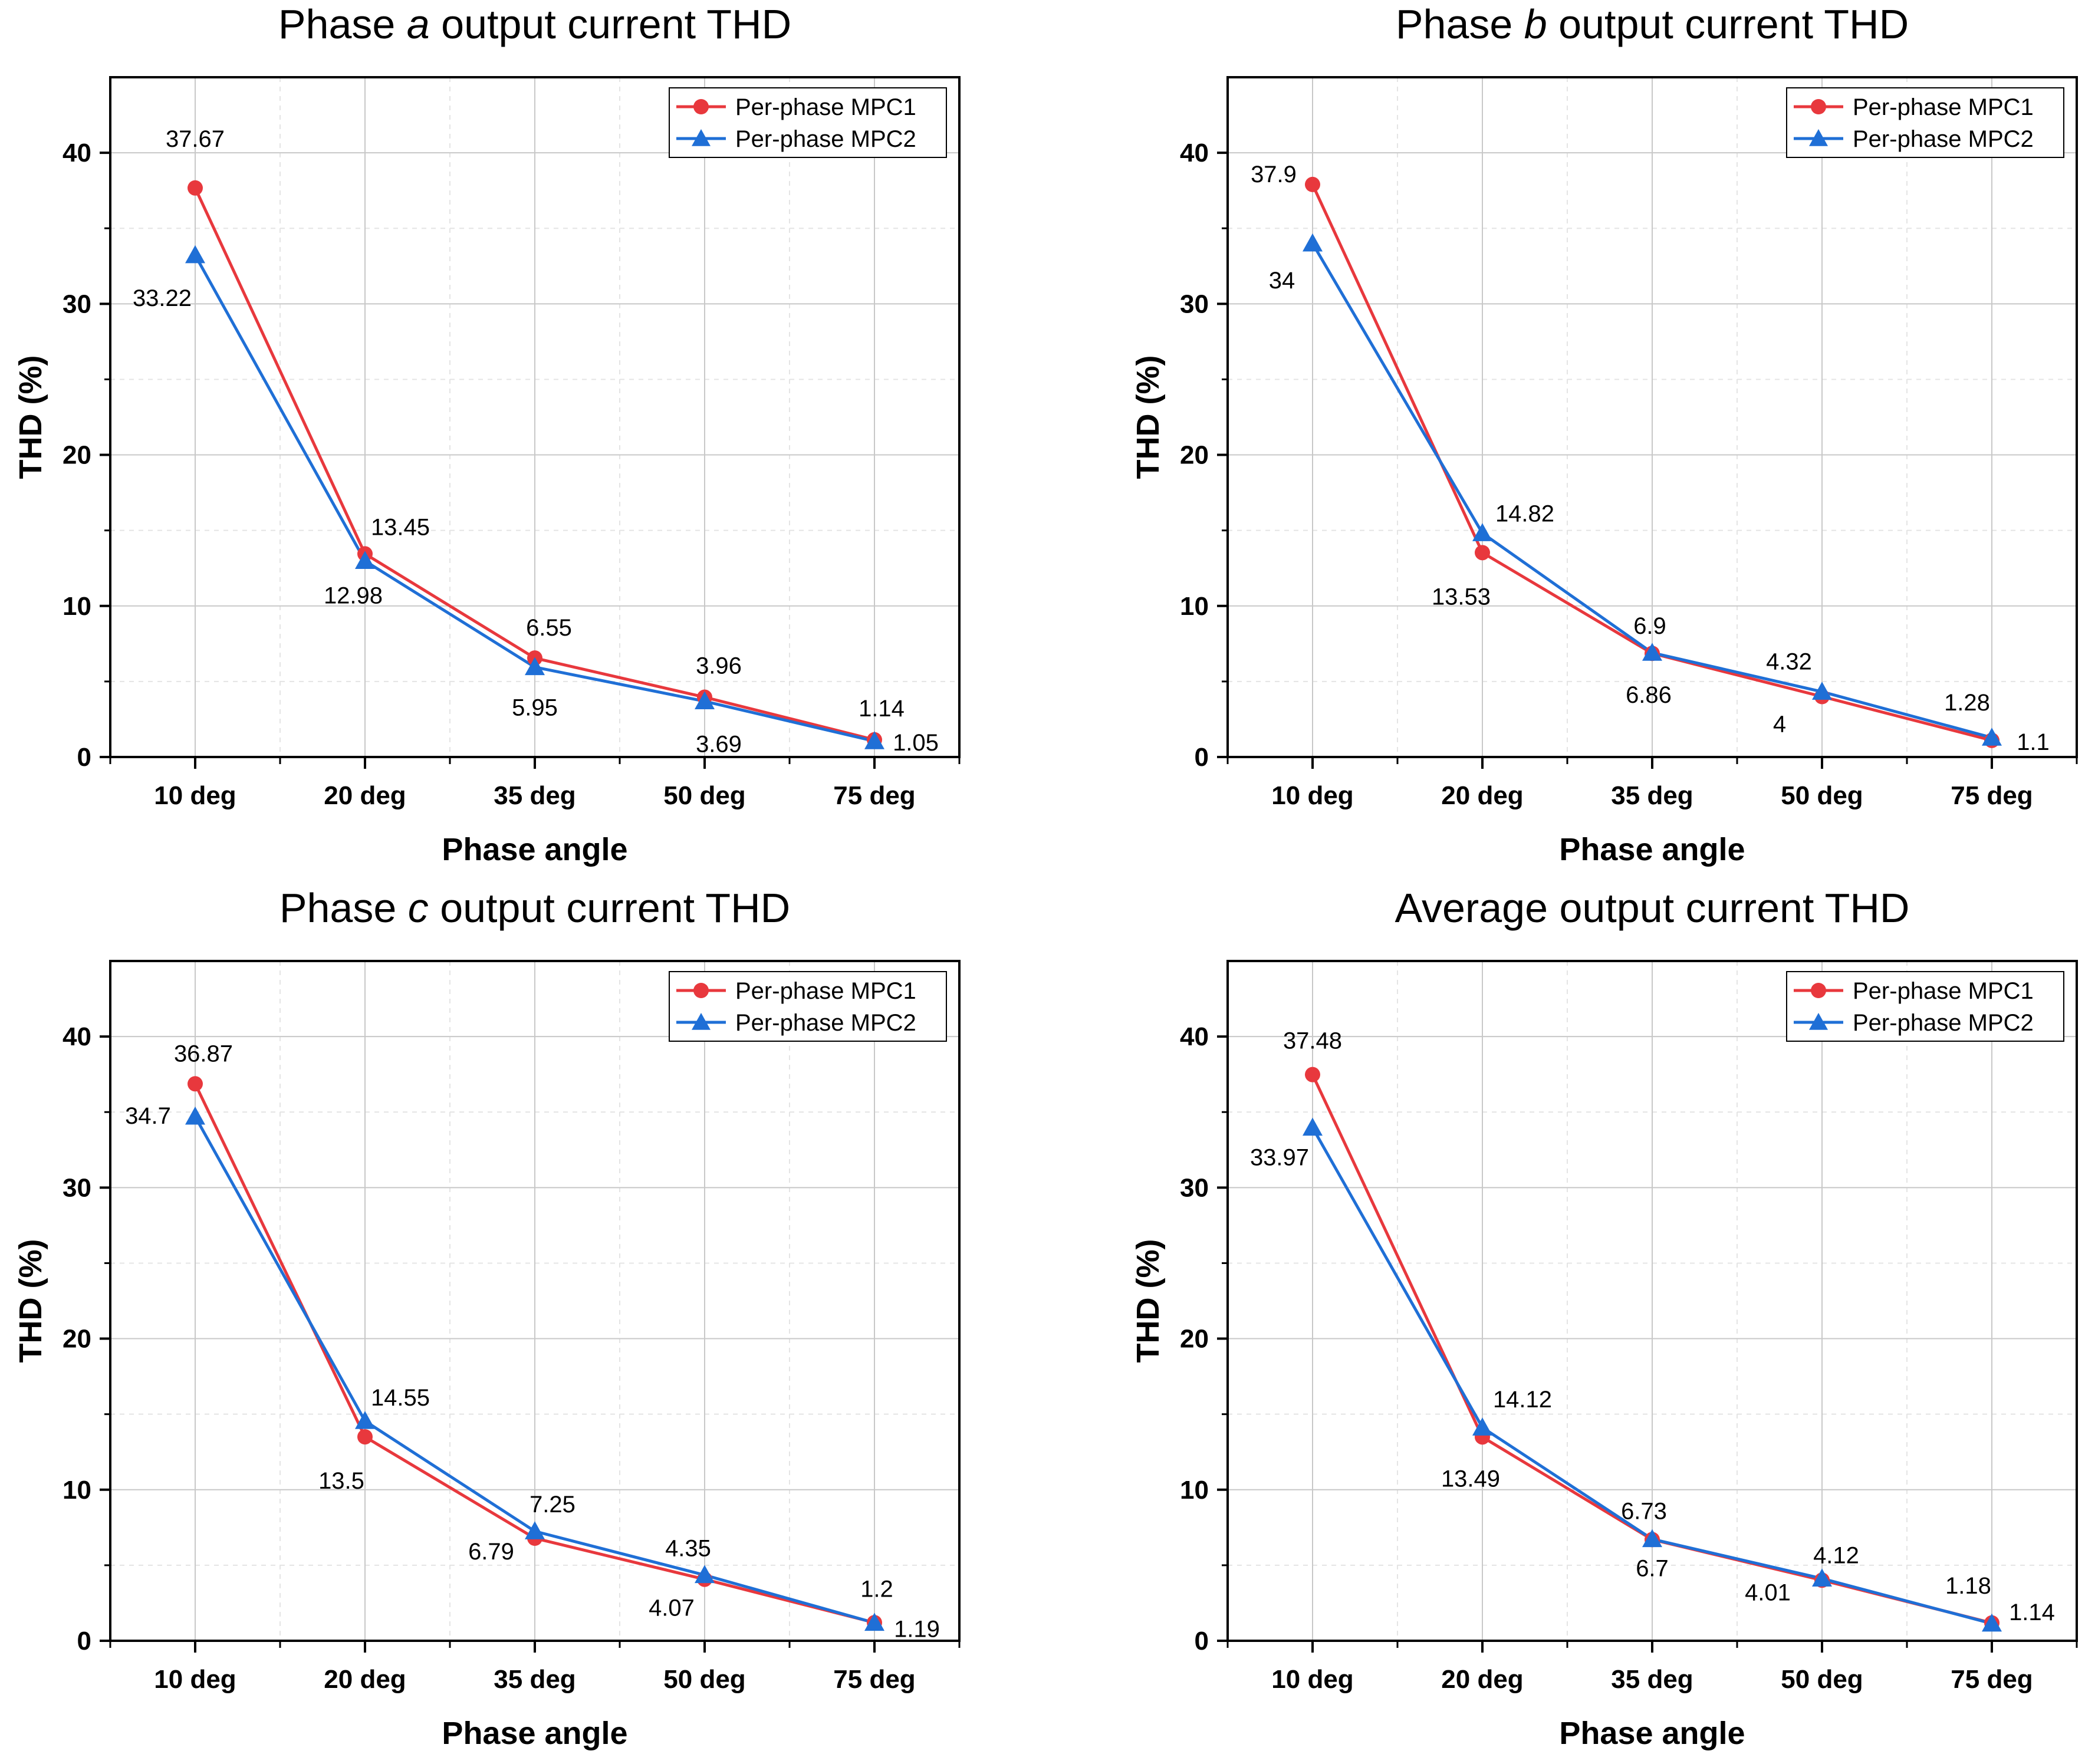 The height and width of the screenshot is (1764, 2085). What do you see at coordinates (2033, 742) in the screenshot?
I see `data-label-mpc1: 1.1` at bounding box center [2033, 742].